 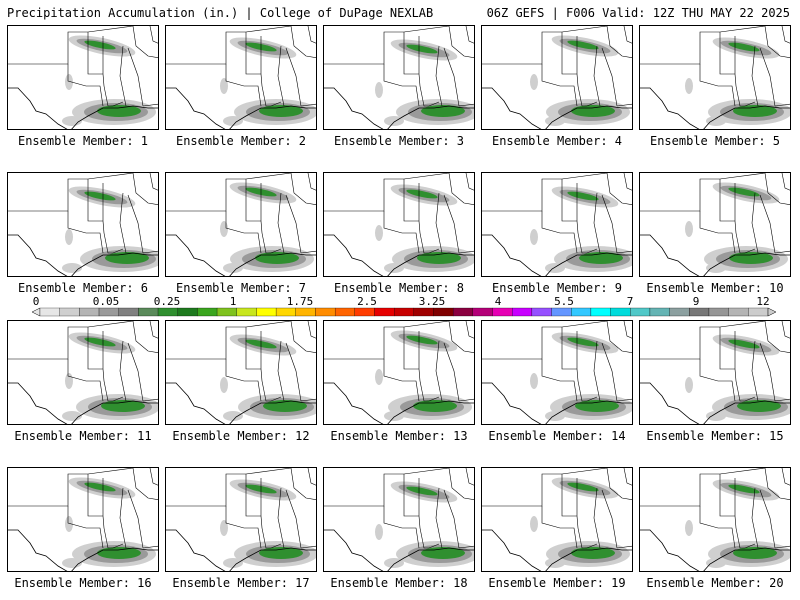 What do you see at coordinates (696, 301) in the screenshot?
I see `colorbar-tick-label: 9` at bounding box center [696, 301].